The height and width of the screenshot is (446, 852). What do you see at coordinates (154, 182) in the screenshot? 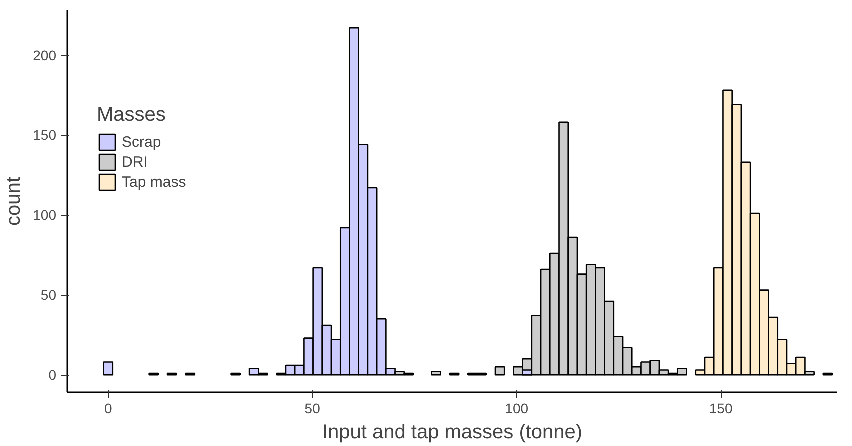
I see `legend-label: Tap mass` at bounding box center [154, 182].